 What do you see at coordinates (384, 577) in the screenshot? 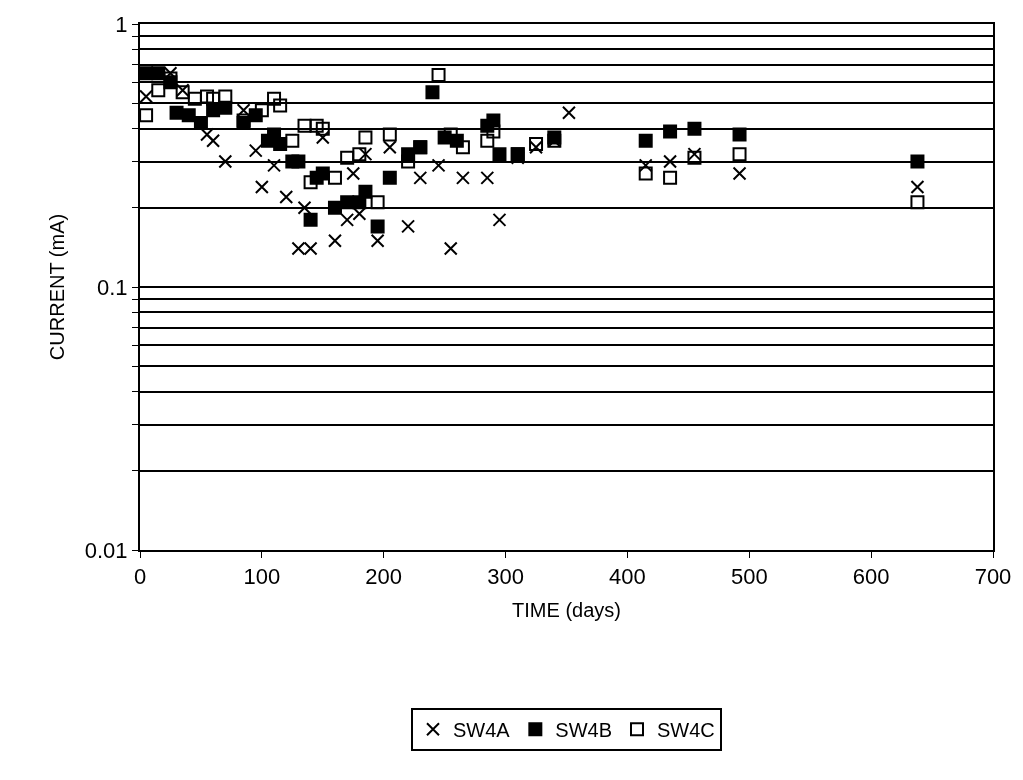
I see `x-tick-label: 200` at bounding box center [384, 577].